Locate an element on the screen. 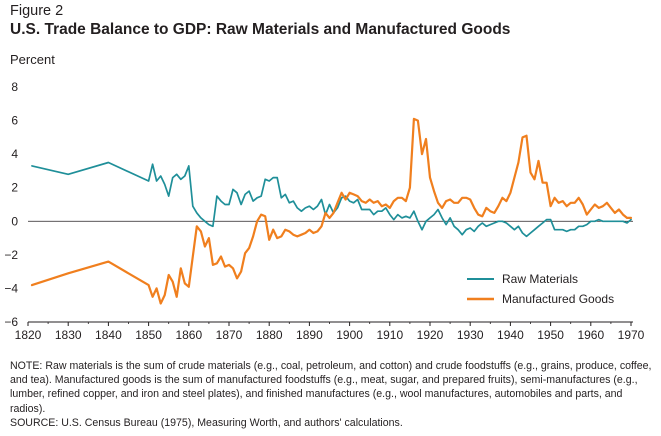  x-tick-label: 1950 is located at coordinates (550, 335).